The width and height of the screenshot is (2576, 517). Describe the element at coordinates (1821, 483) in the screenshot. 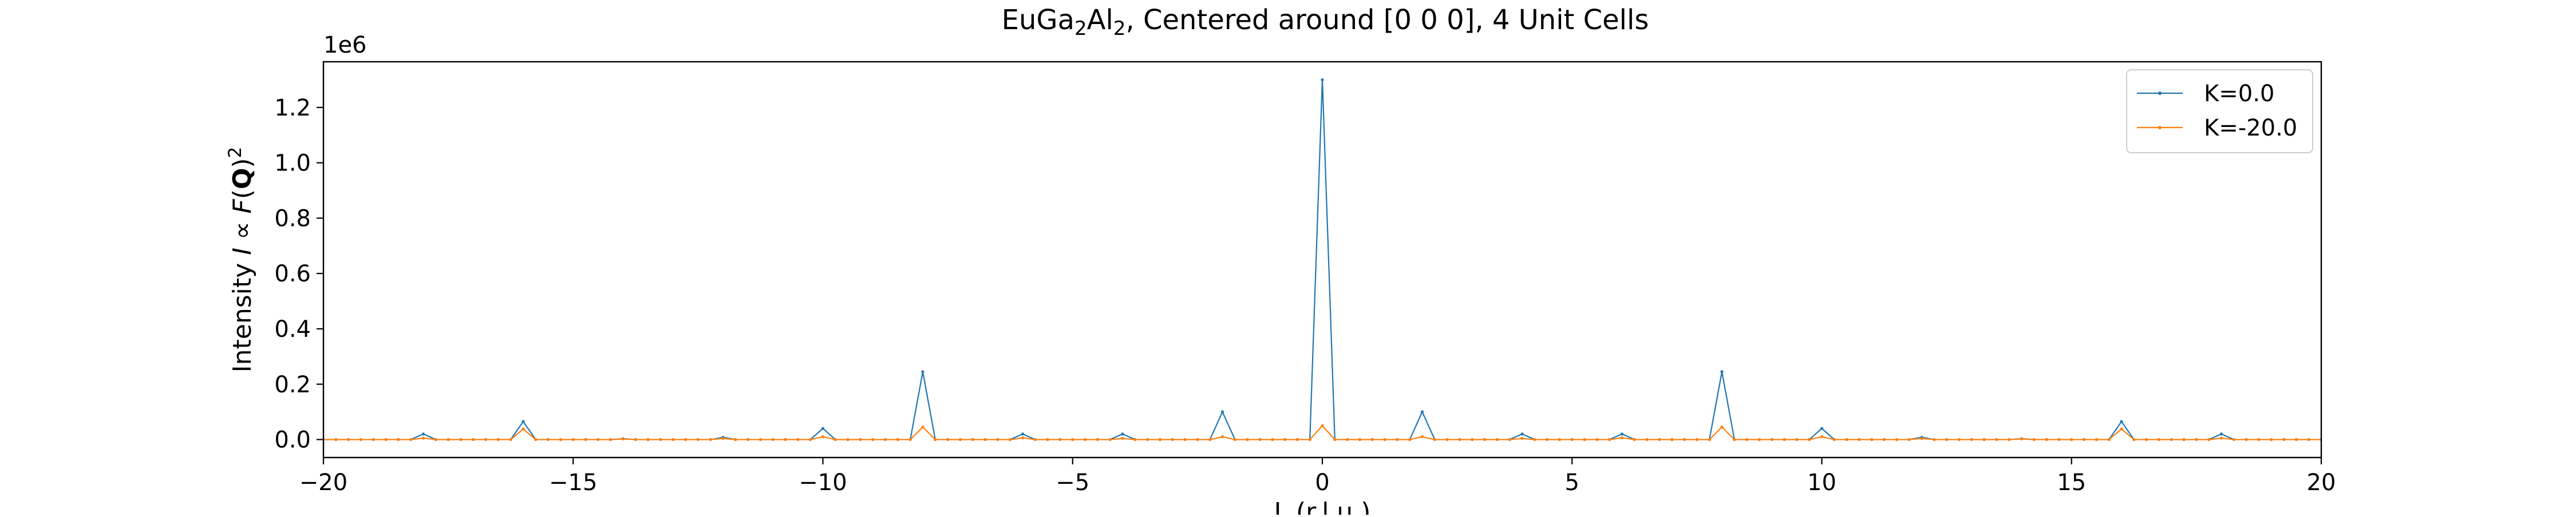

I see `x-tick-label: 10` at that location.